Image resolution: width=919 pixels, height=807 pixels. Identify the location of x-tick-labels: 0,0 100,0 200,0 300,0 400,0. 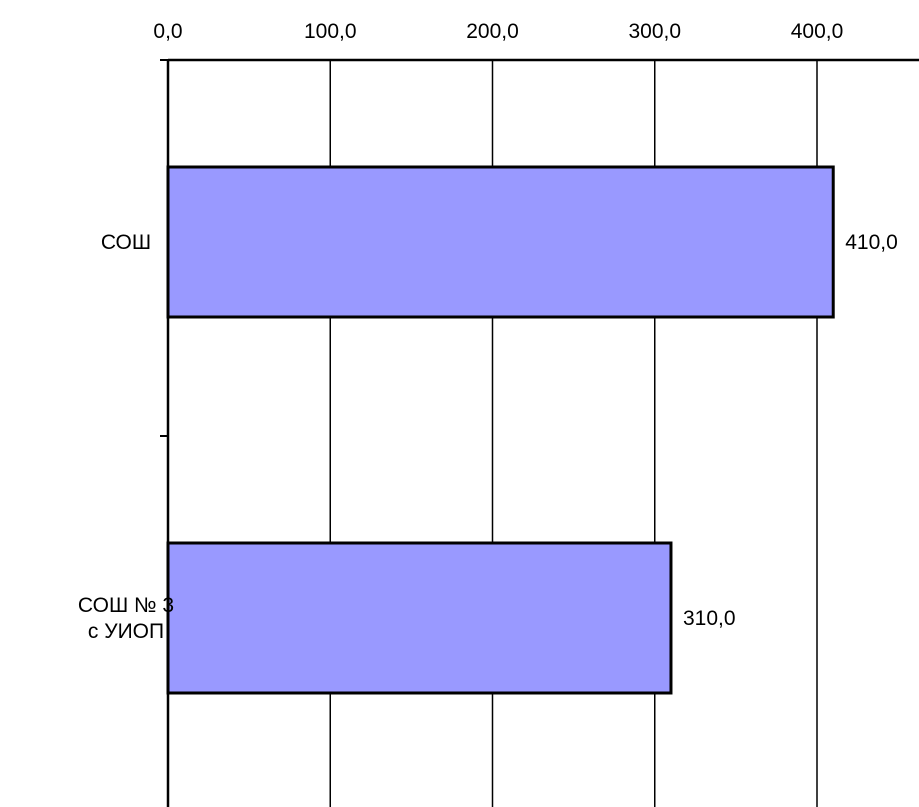
(498, 31).